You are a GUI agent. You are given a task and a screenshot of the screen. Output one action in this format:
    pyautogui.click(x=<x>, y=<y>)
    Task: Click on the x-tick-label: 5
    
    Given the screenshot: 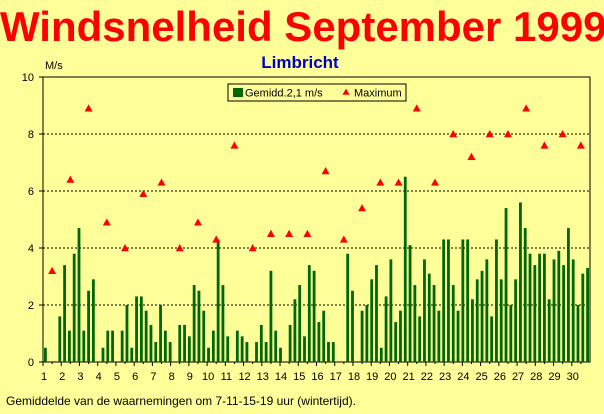 What is the action you would take?
    pyautogui.click(x=117, y=377)
    